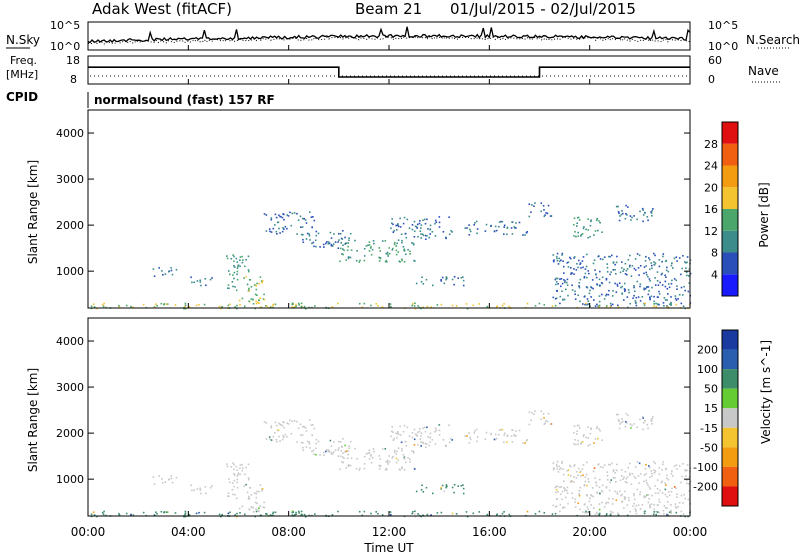 This screenshot has height=558, width=800. Describe the element at coordinates (184, 100) in the screenshot. I see `cpid-program: normalsound (fast) 157 RF` at that location.